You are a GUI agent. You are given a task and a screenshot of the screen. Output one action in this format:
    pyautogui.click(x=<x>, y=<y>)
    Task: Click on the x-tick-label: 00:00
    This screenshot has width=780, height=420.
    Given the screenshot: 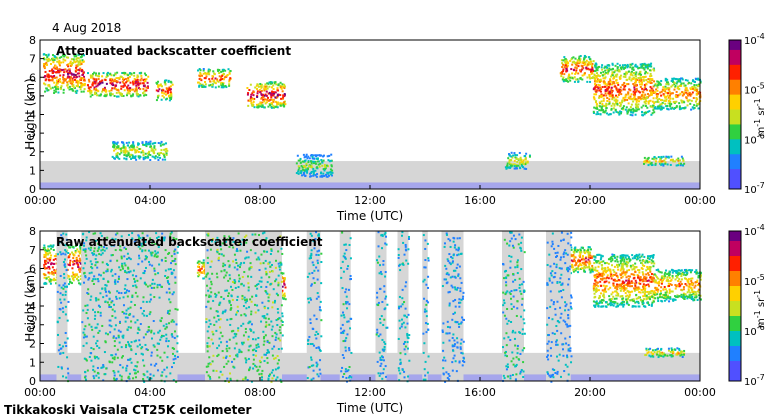 What is the action you would take?
    pyautogui.click(x=40, y=200)
    